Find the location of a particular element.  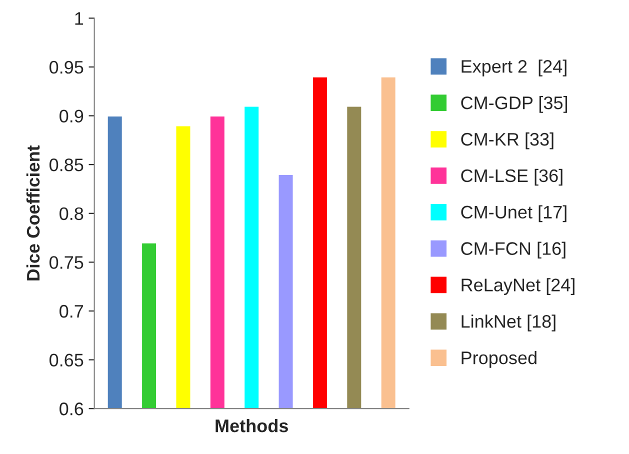

y-tick-label: 0.65 is located at coordinates (67, 360).